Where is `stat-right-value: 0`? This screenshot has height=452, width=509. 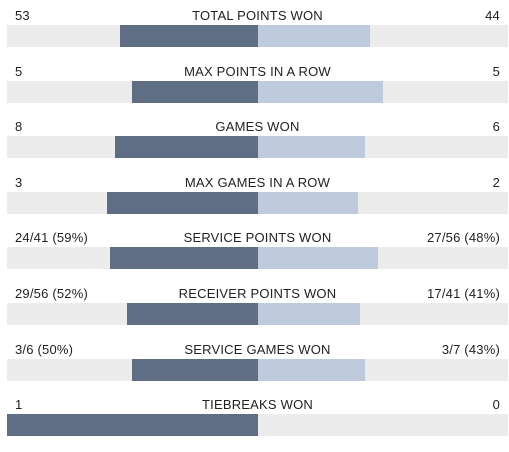
stat-right-value: 0 is located at coordinates (496, 405).